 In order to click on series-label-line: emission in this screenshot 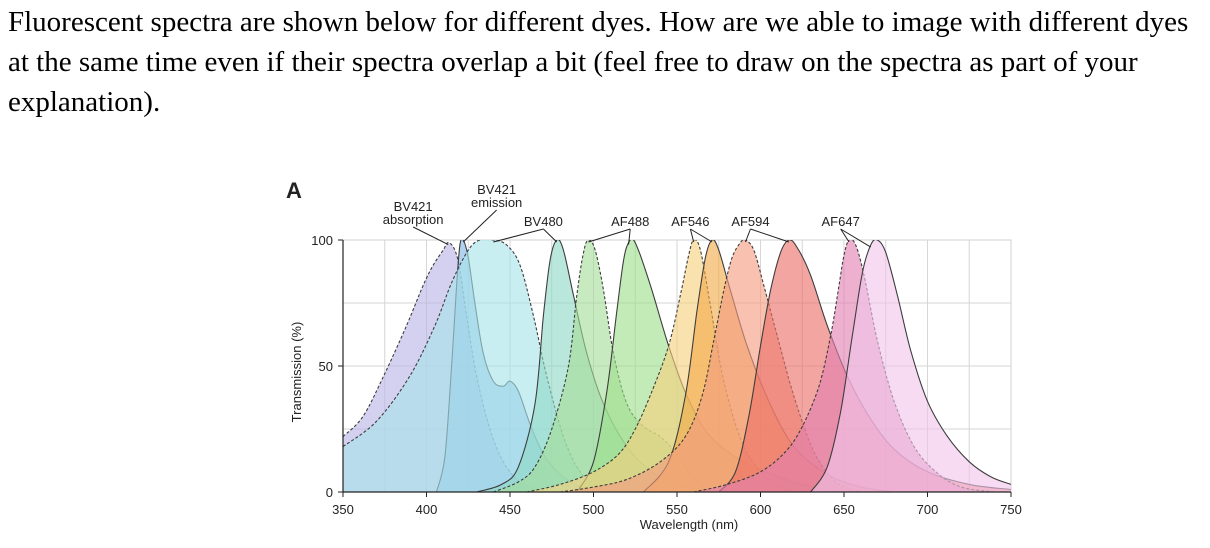, I will do `click(496, 202)`.